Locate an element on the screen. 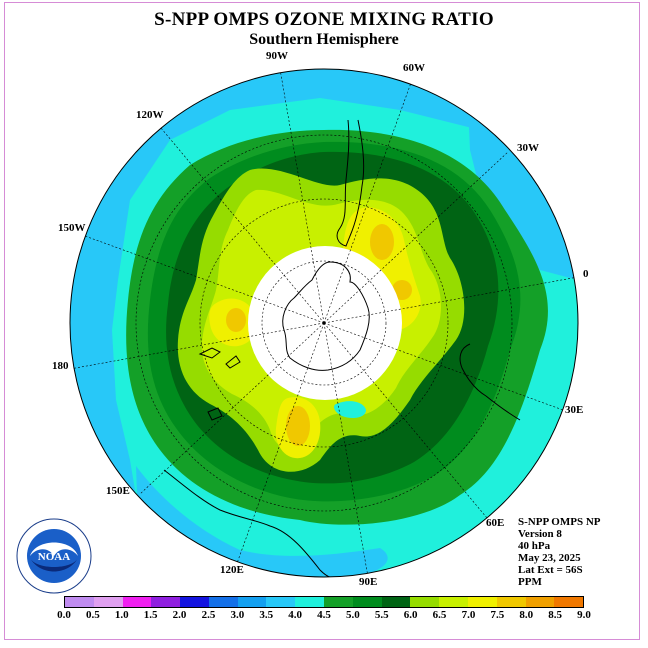 Image resolution: width=648 pixels, height=648 pixels. color-scale-label: 2.0 is located at coordinates (179, 615).